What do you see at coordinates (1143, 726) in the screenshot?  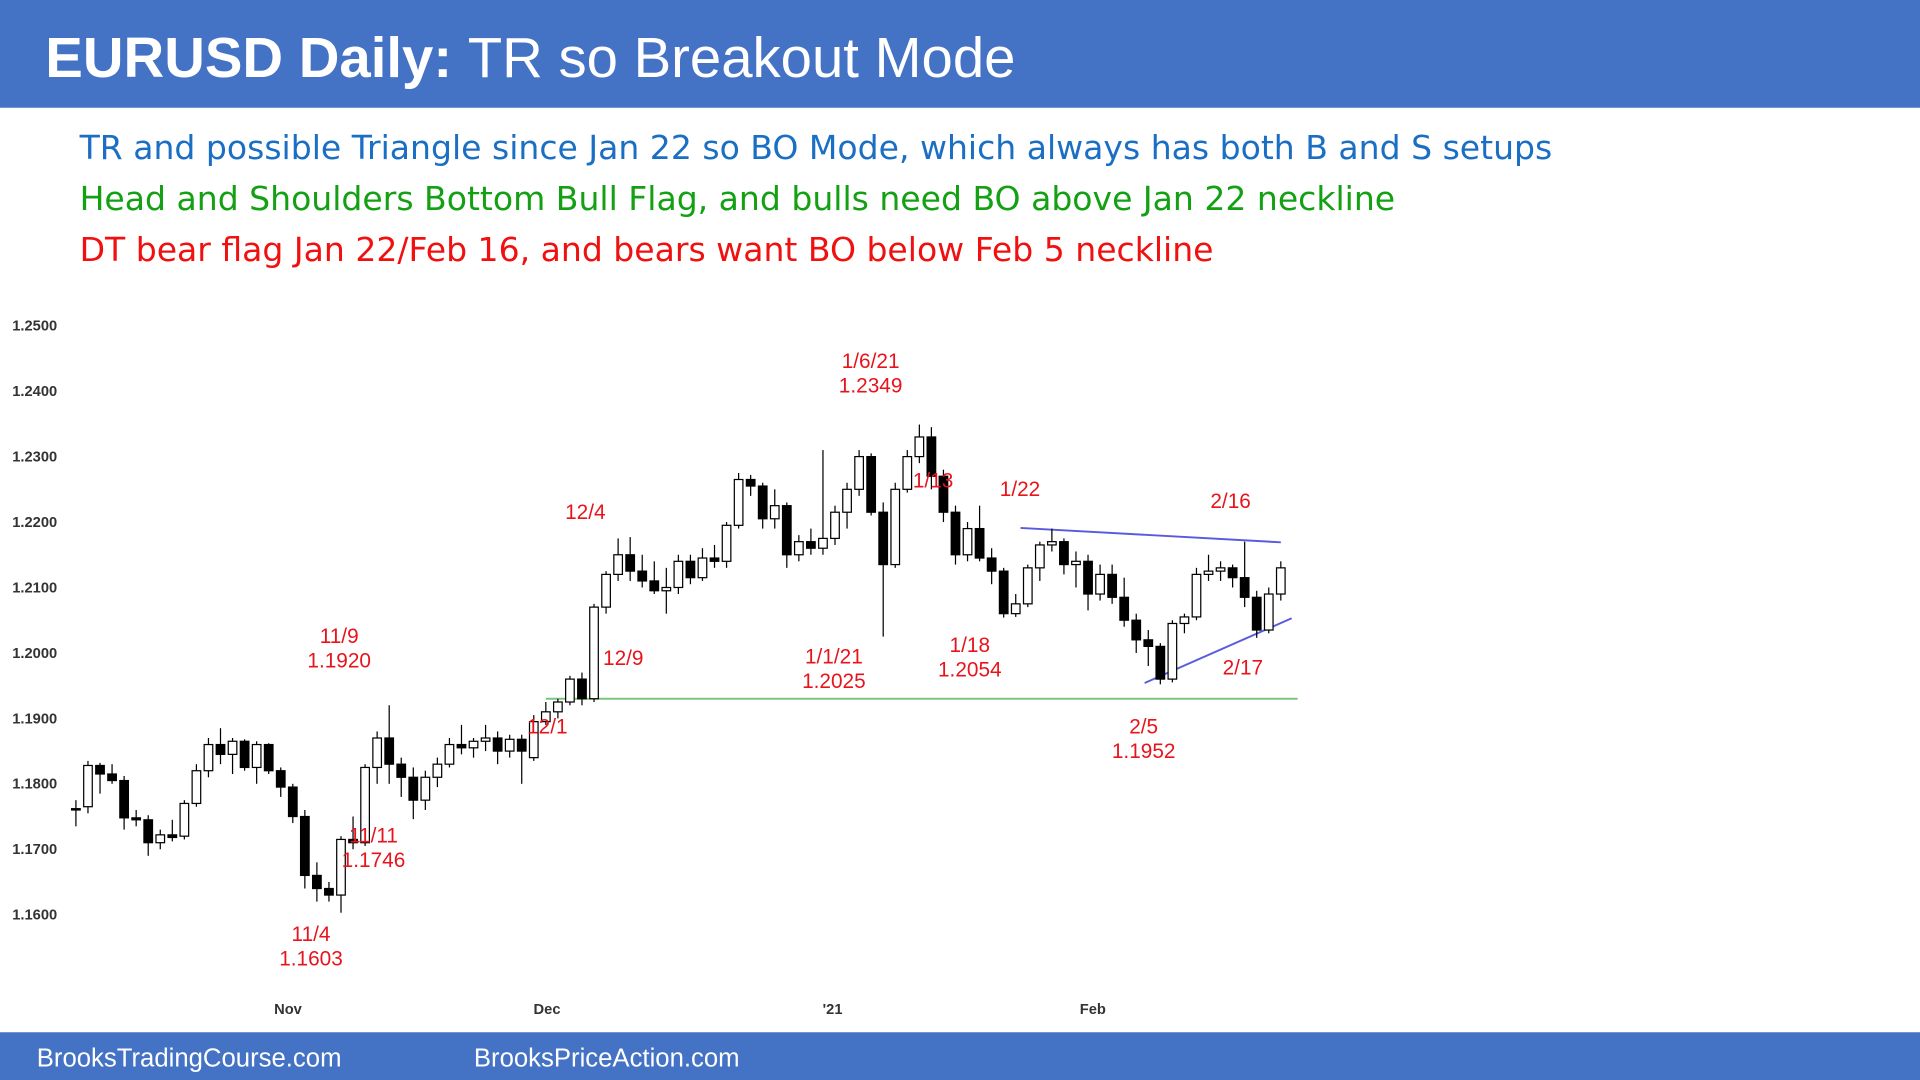 I see `annotation-date: 2/5` at bounding box center [1143, 726].